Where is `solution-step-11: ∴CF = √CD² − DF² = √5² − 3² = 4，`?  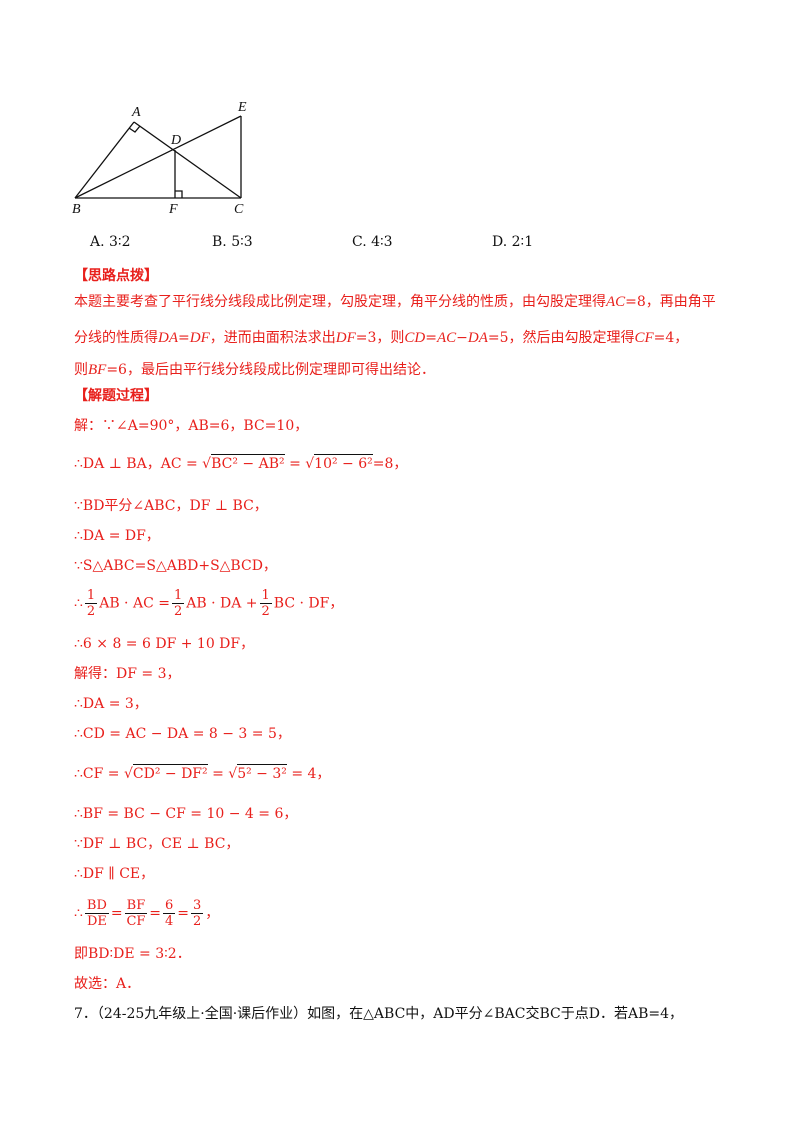
solution-step-11: ∴CF = √CD² − DF² = √5² − 3² = 4， is located at coordinates (202, 773).